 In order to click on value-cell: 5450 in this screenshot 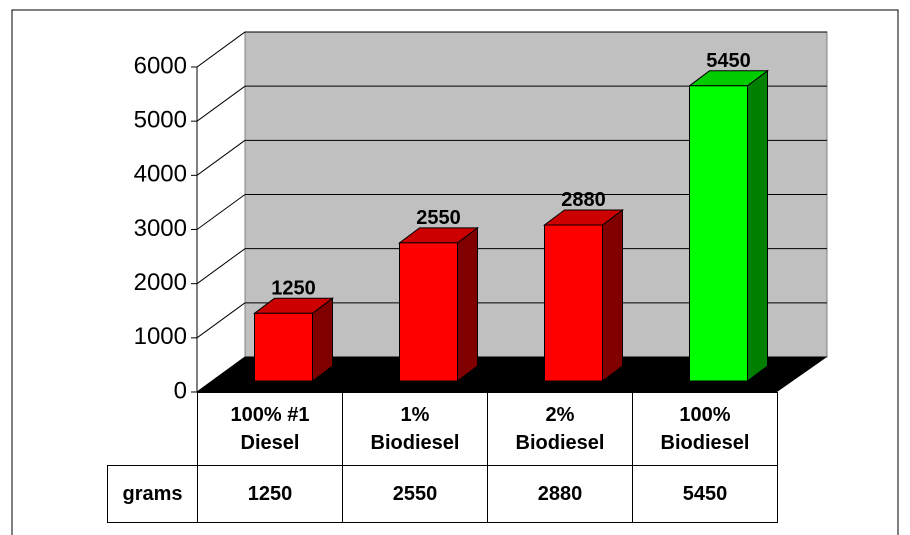, I will do `click(705, 494)`.